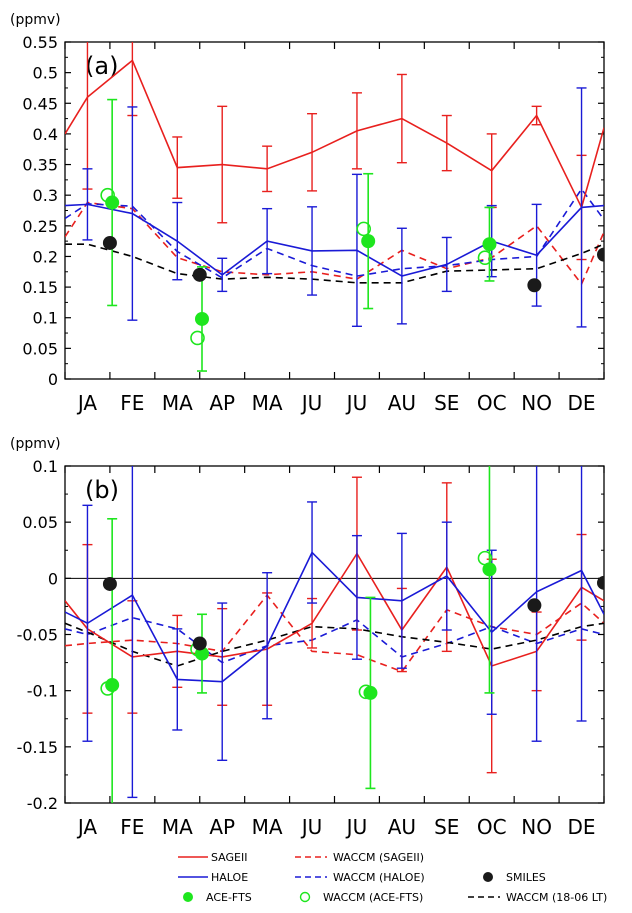  I want to click on y-tick-label: 0.25, so click(40, 226).